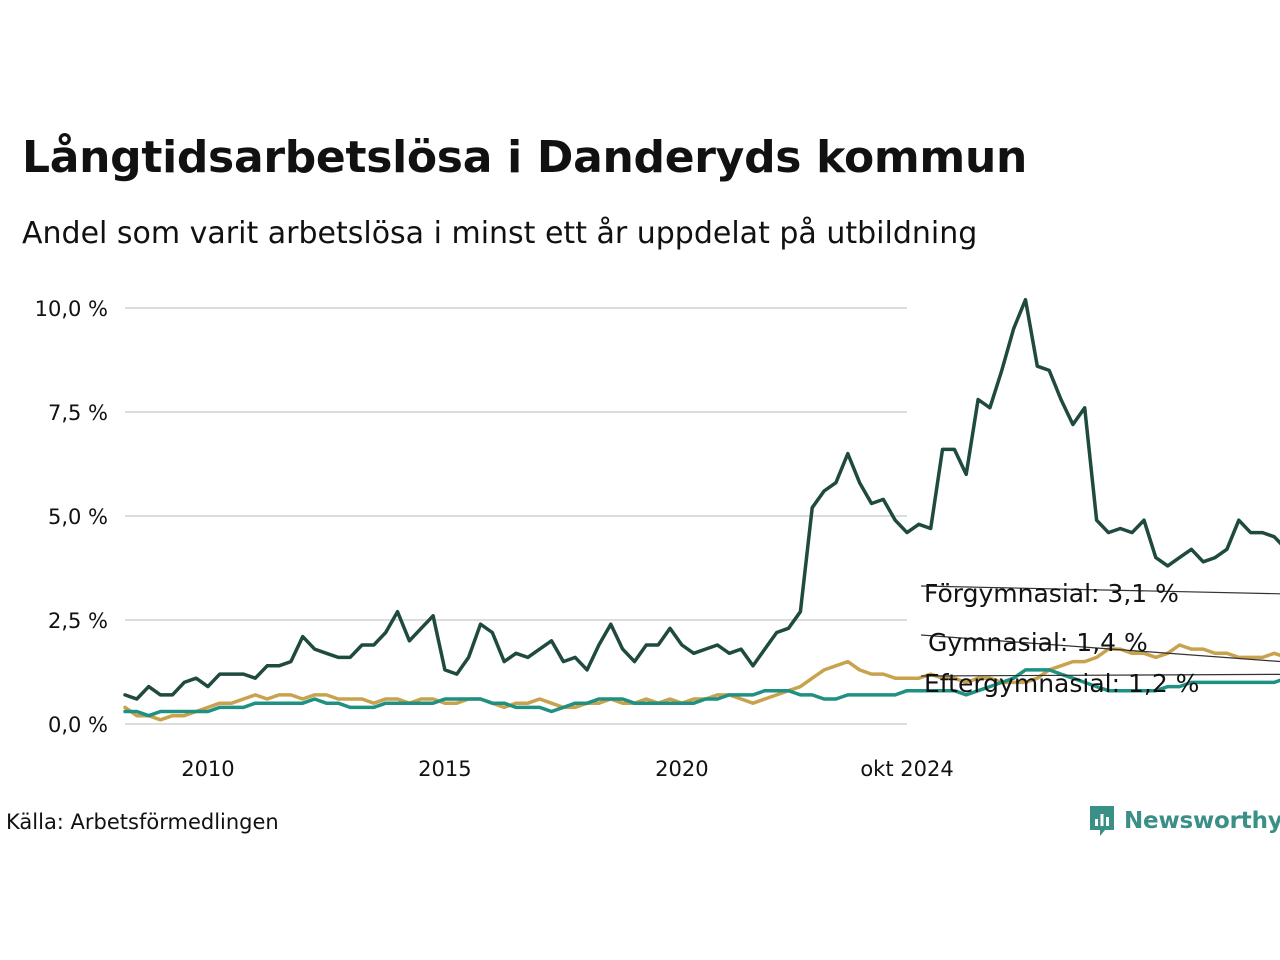  I want to click on x-tick-label: 2010, so click(207, 769).